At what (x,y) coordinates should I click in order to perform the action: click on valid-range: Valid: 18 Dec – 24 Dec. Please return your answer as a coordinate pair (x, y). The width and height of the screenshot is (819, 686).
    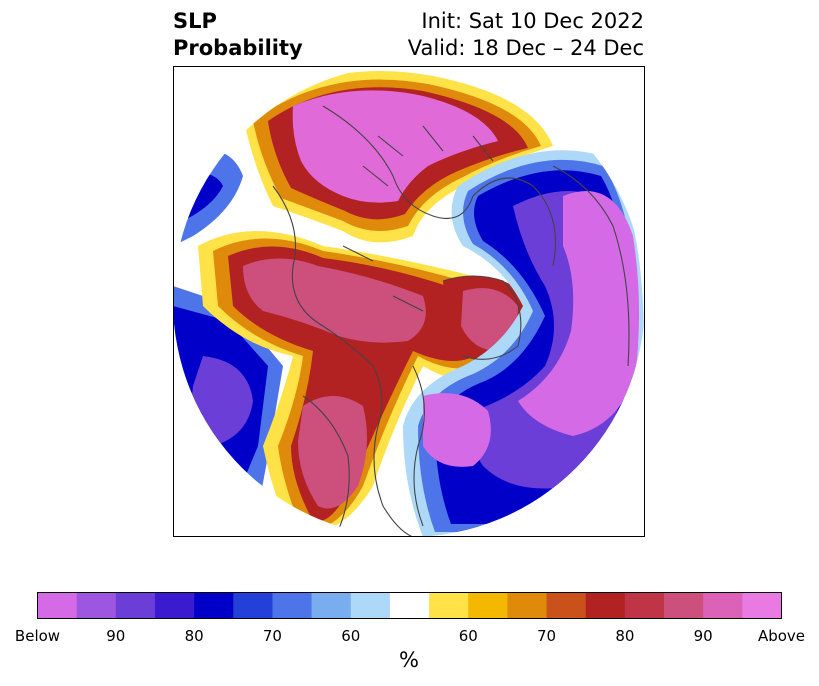
    Looking at the image, I should click on (525, 48).